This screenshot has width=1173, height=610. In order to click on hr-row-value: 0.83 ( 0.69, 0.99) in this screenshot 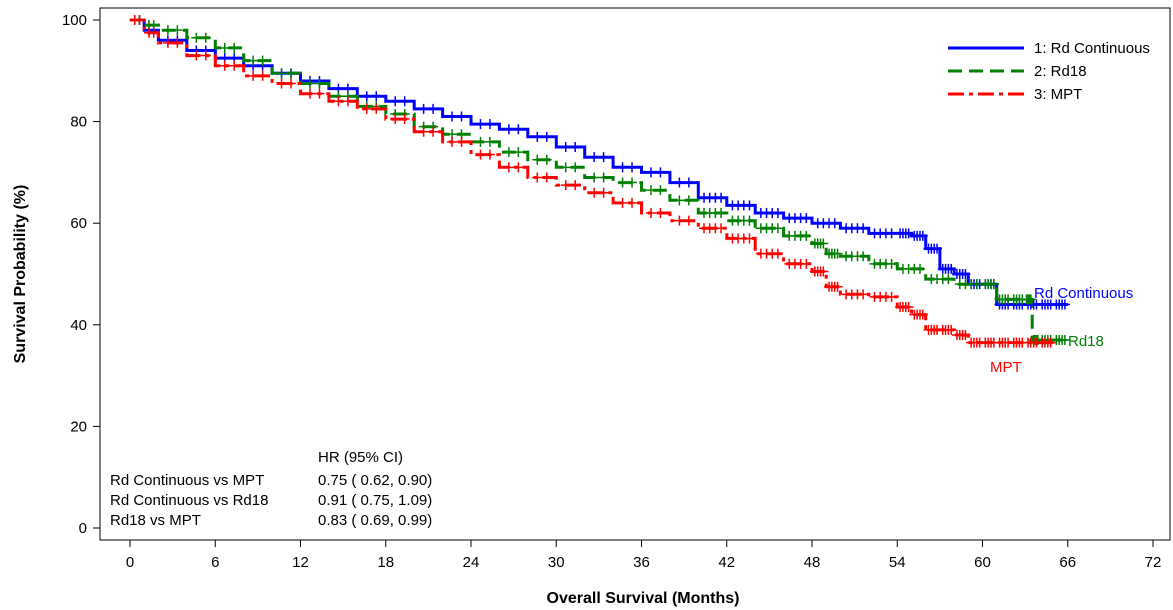, I will do `click(375, 520)`.